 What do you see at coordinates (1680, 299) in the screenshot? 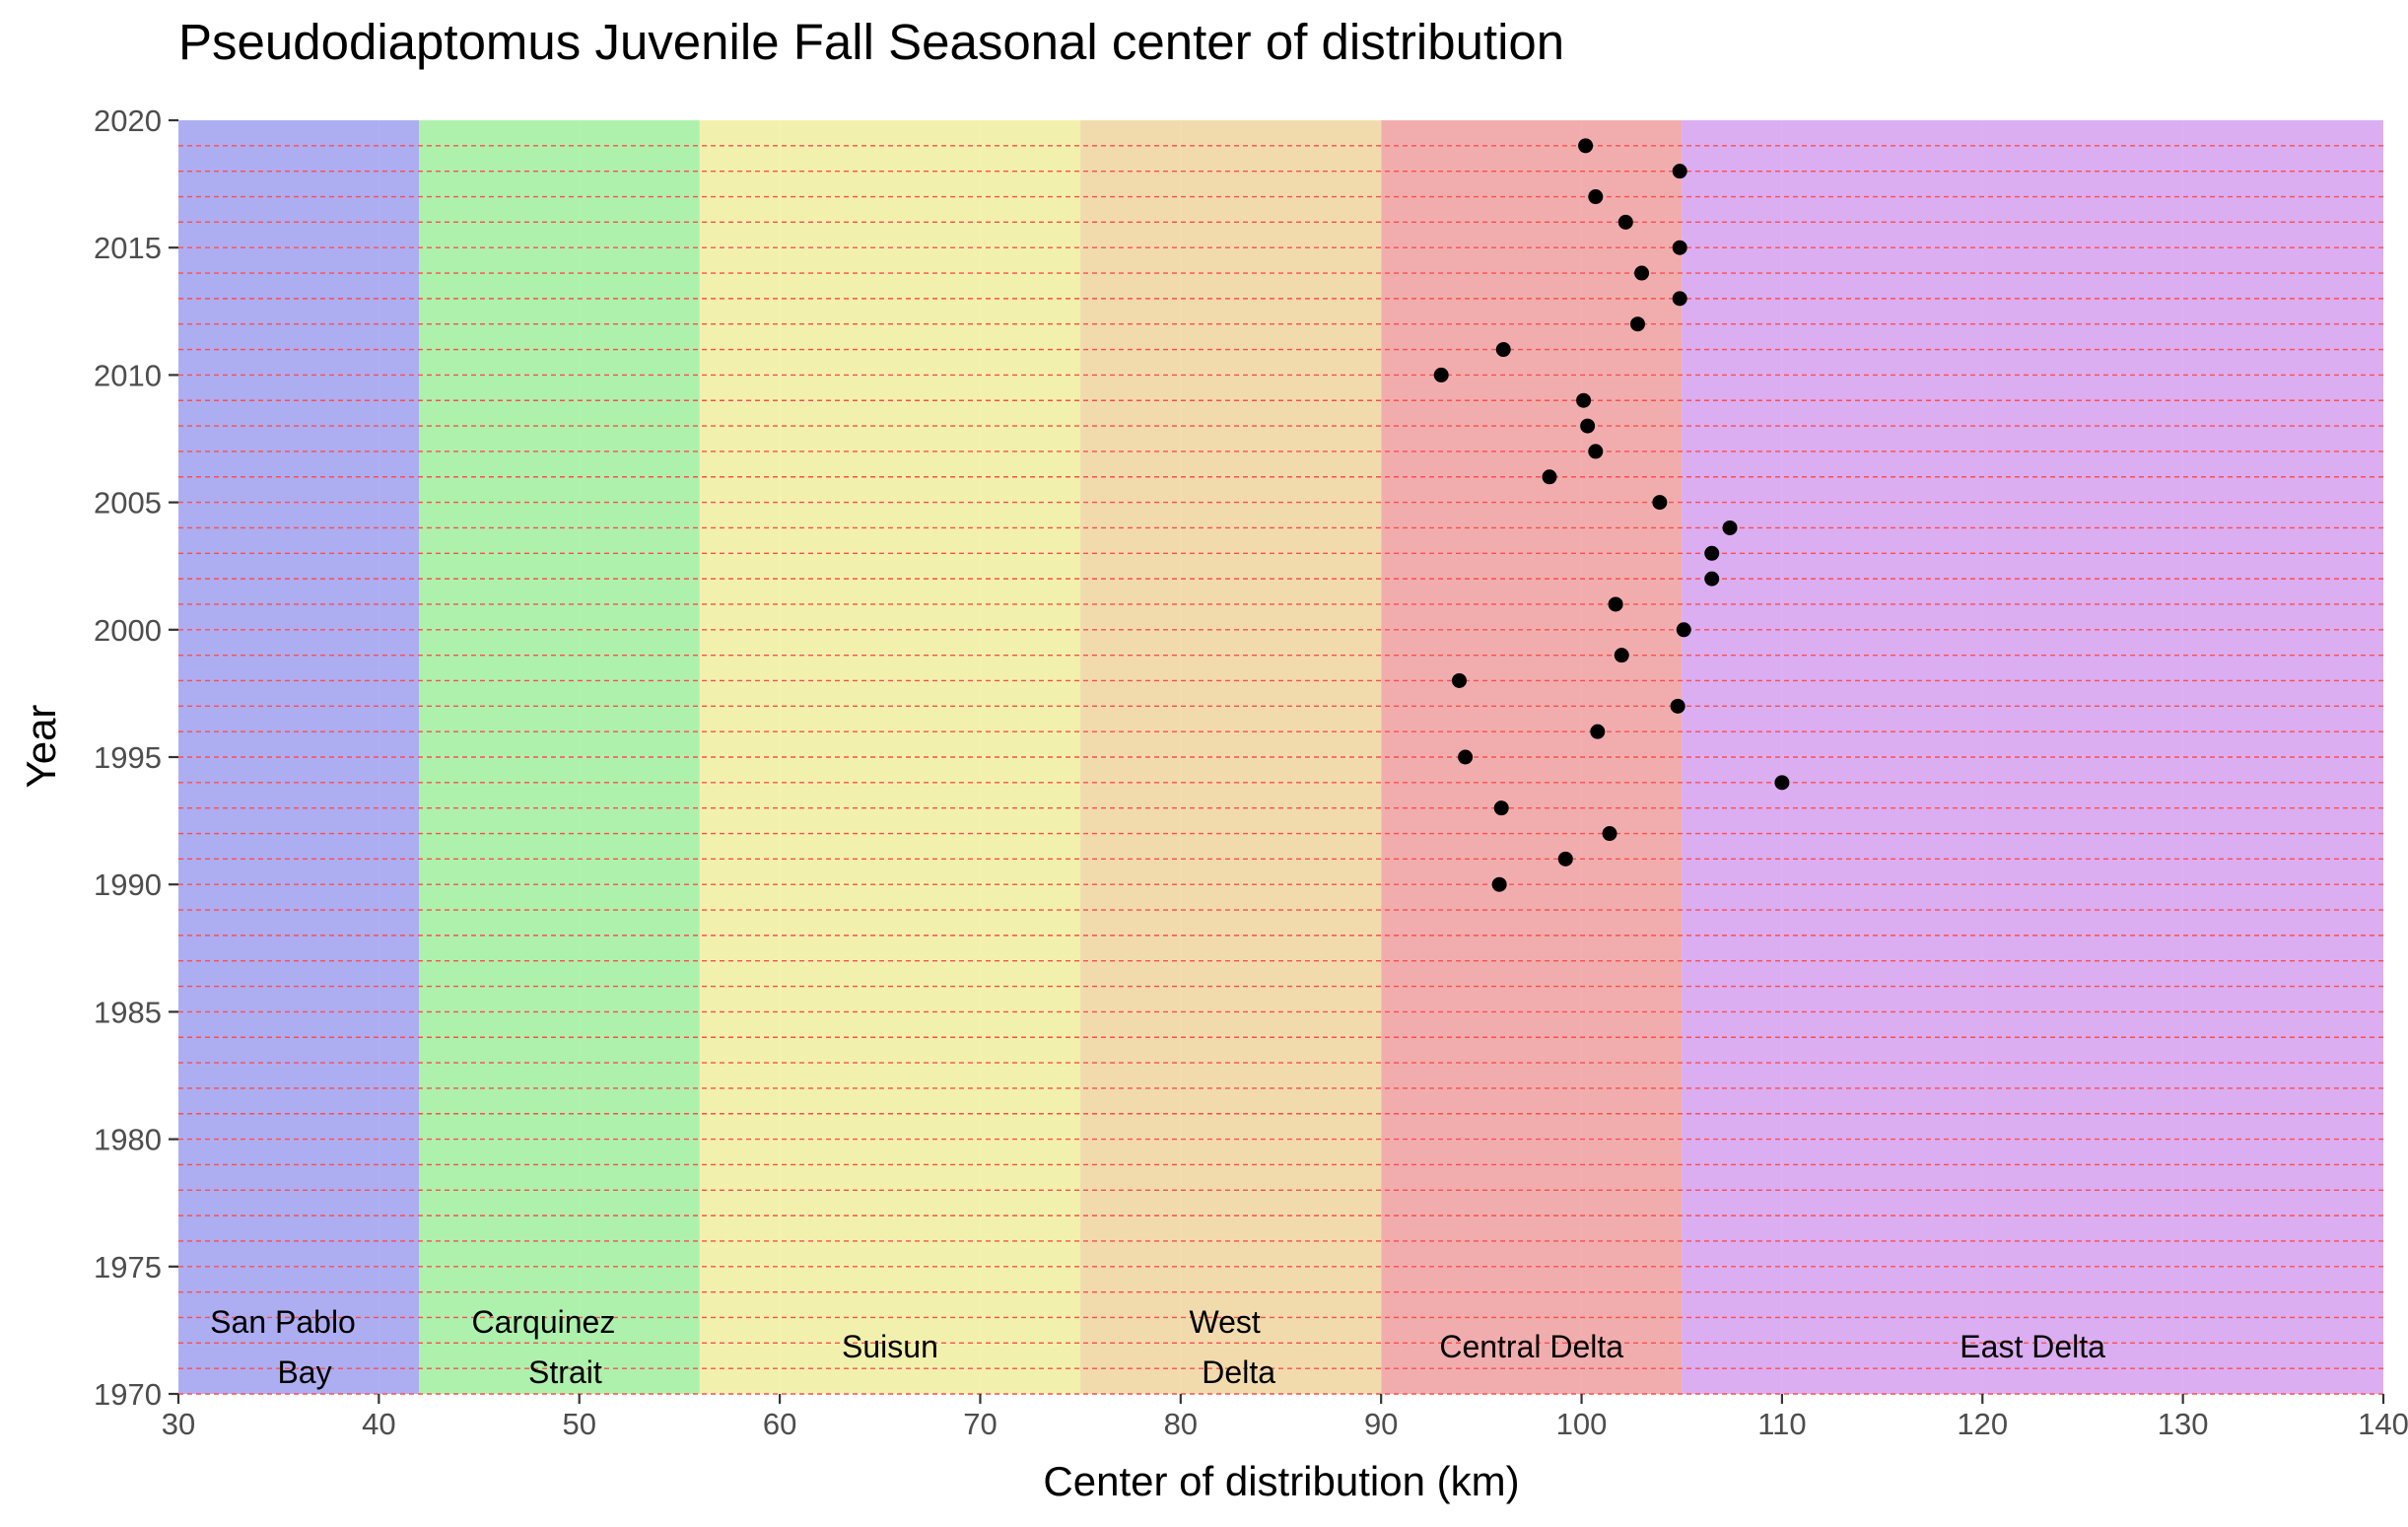
I see `data-point-2013` at bounding box center [1680, 299].